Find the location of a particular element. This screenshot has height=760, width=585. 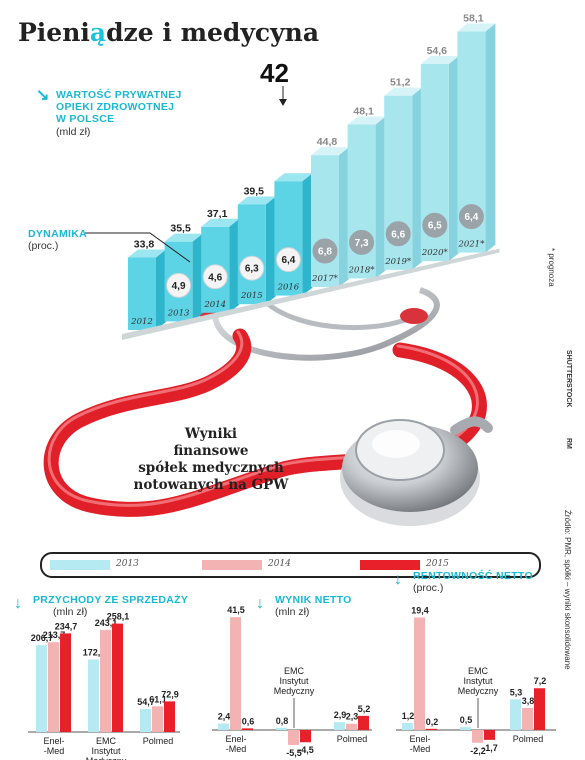

bar-value-label: 3,8 is located at coordinates (528, 701).